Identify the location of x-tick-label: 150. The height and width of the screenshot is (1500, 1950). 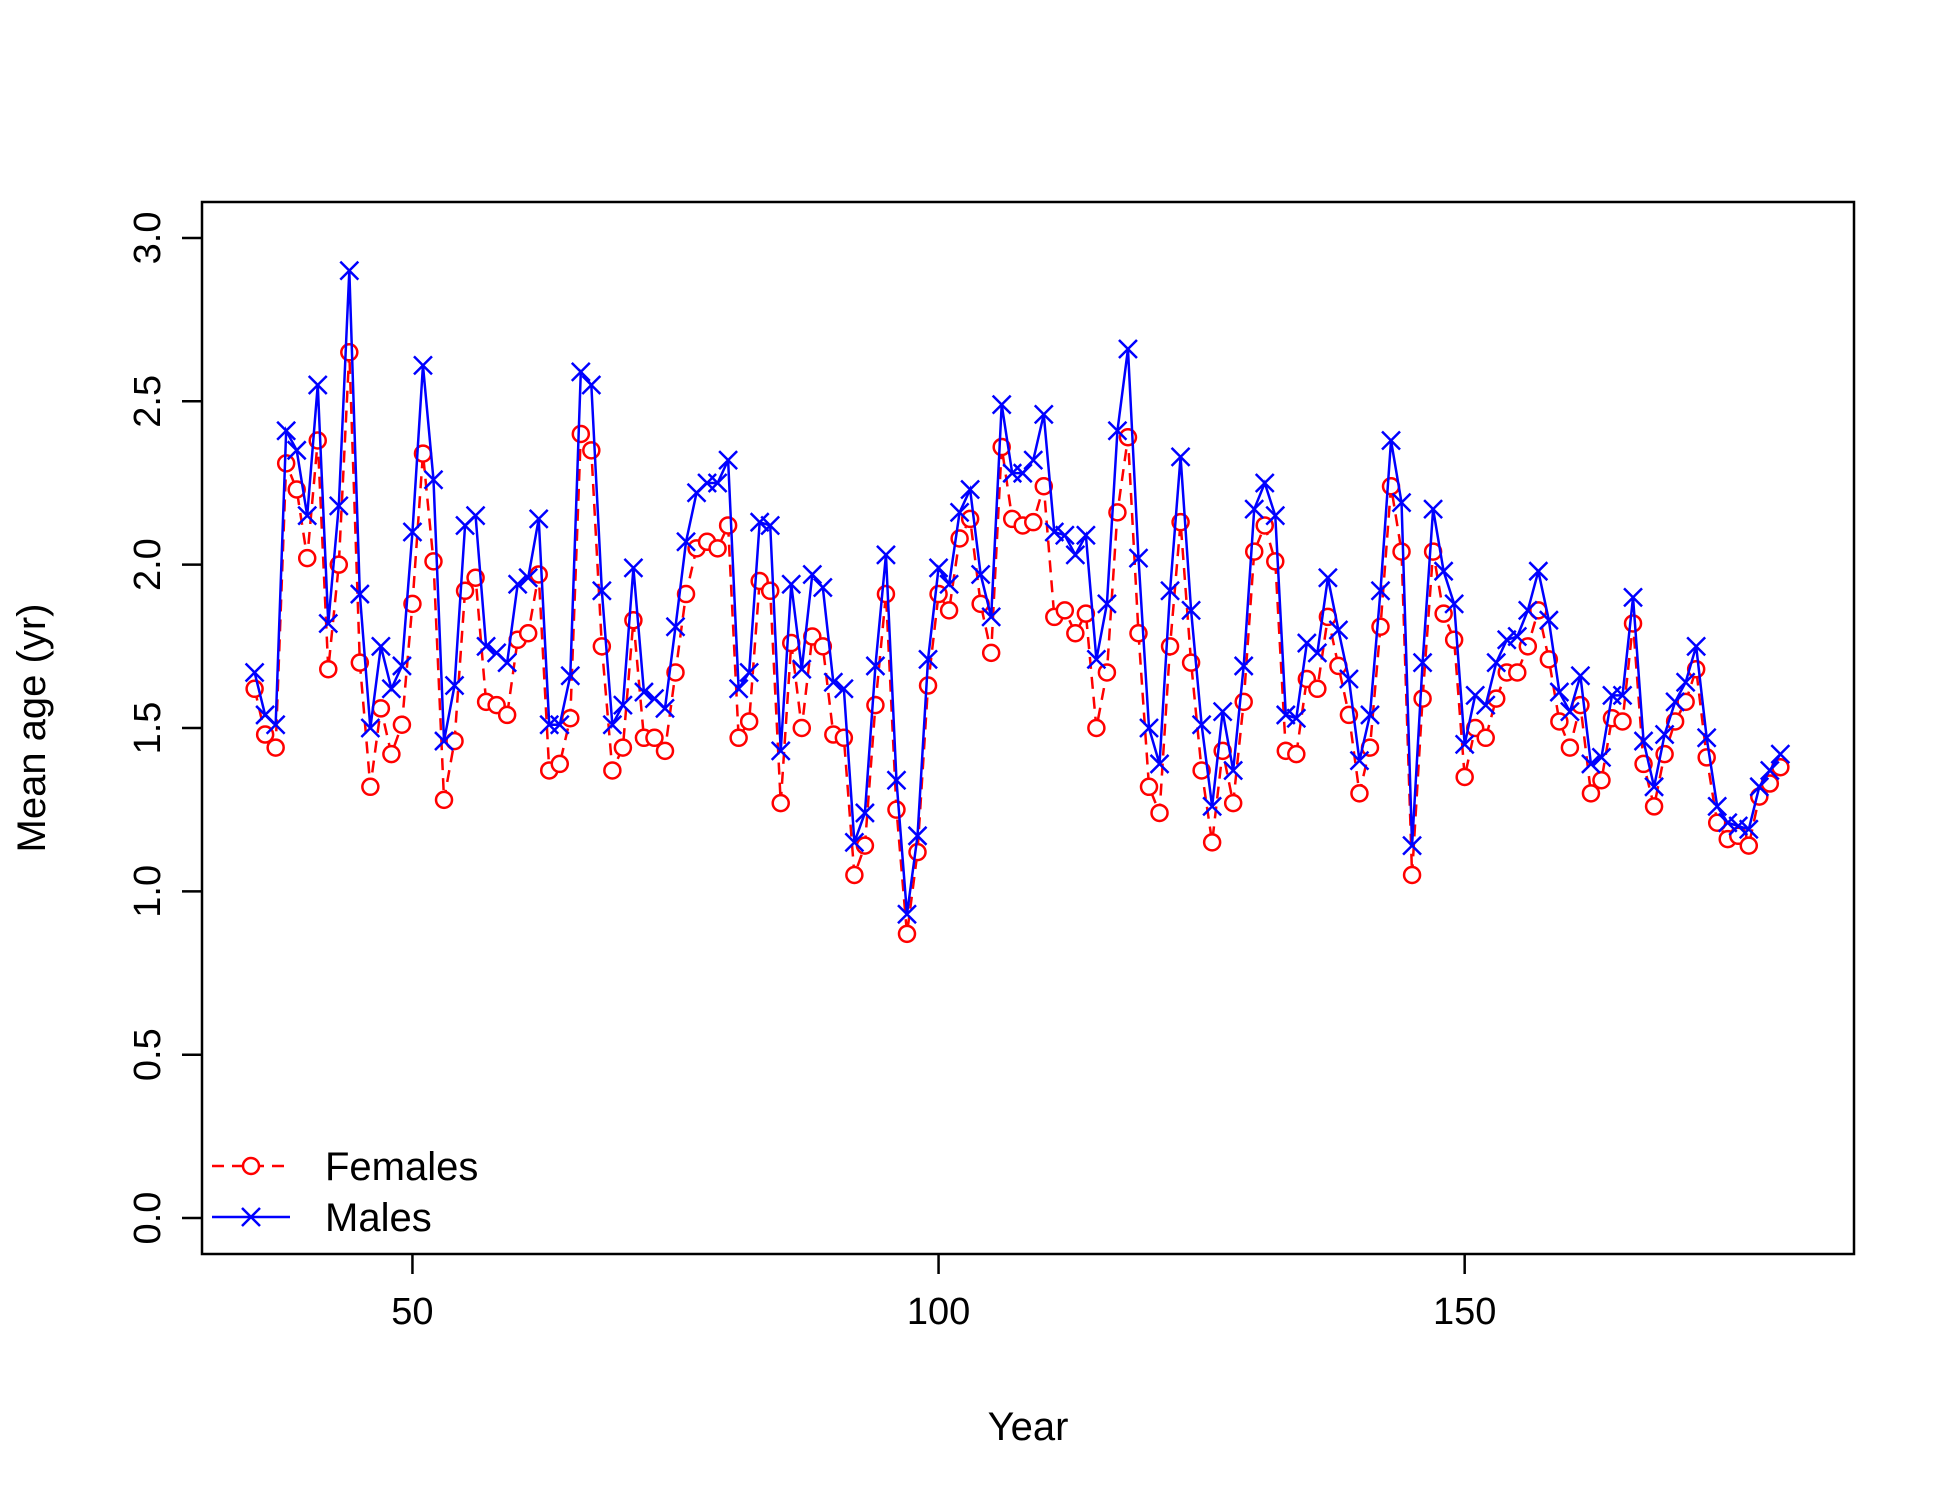
(1464, 1312).